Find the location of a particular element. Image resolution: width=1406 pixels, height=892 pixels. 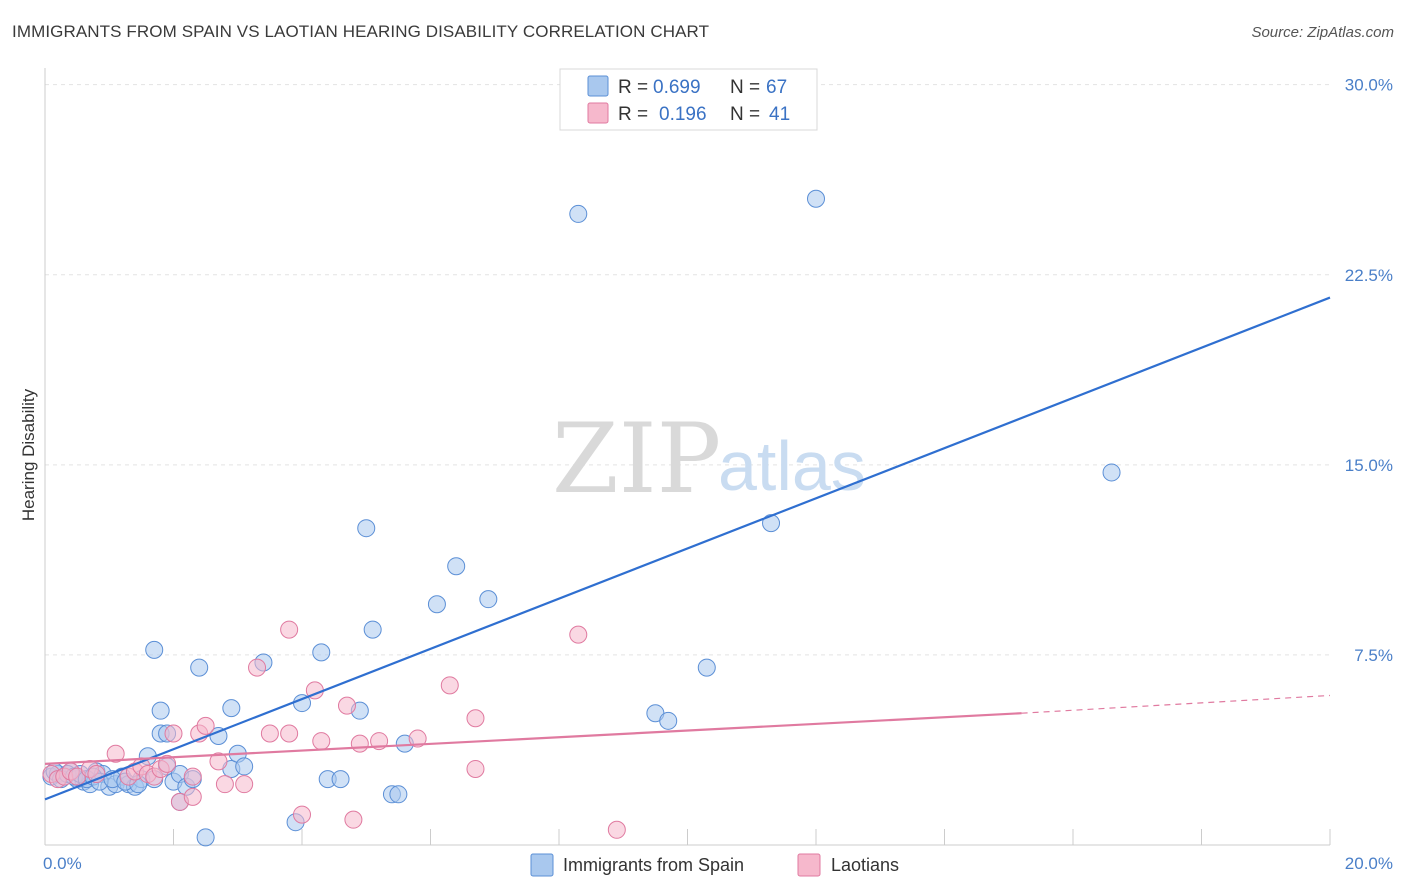

legend-r-label-spain: R = is located at coordinates (633, 87).